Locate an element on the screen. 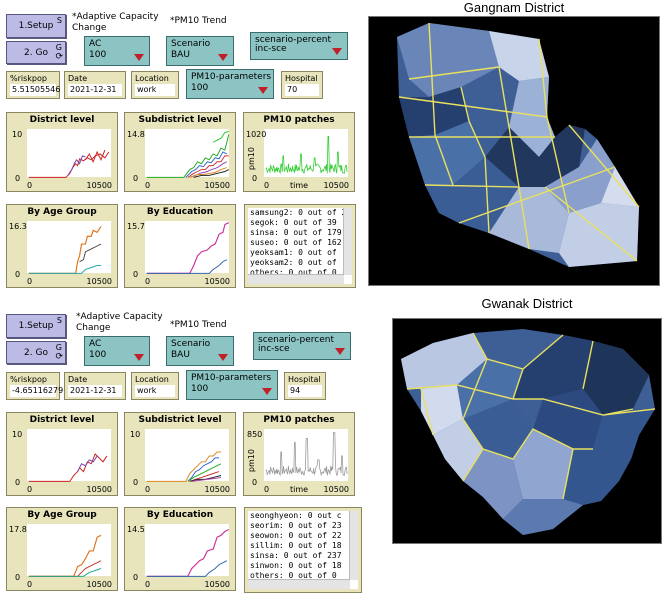 The image size is (665, 600). scenario-value: BAU is located at coordinates (199, 356).